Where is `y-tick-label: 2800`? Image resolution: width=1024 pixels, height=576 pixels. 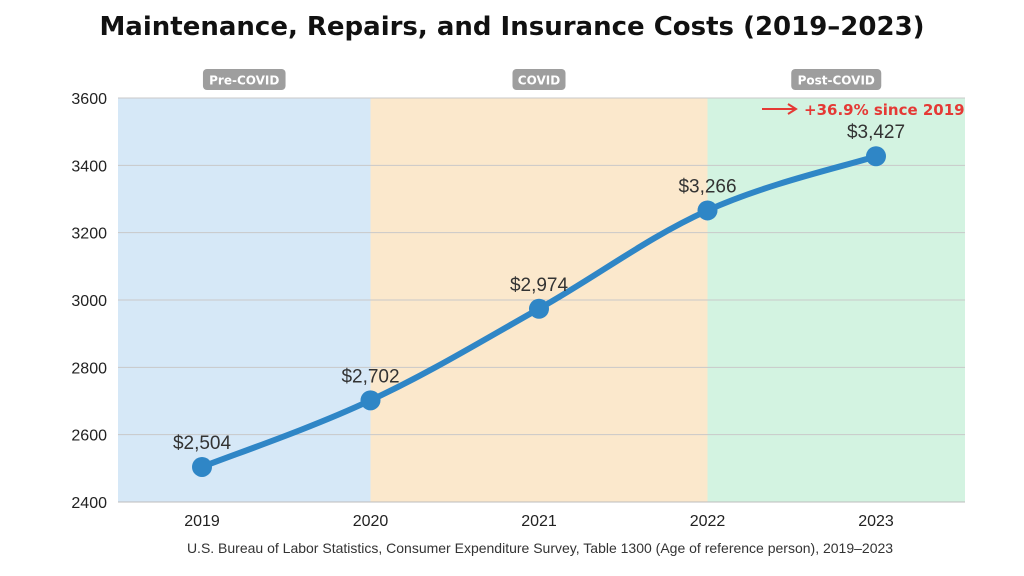 y-tick-label: 2800 is located at coordinates (89, 368).